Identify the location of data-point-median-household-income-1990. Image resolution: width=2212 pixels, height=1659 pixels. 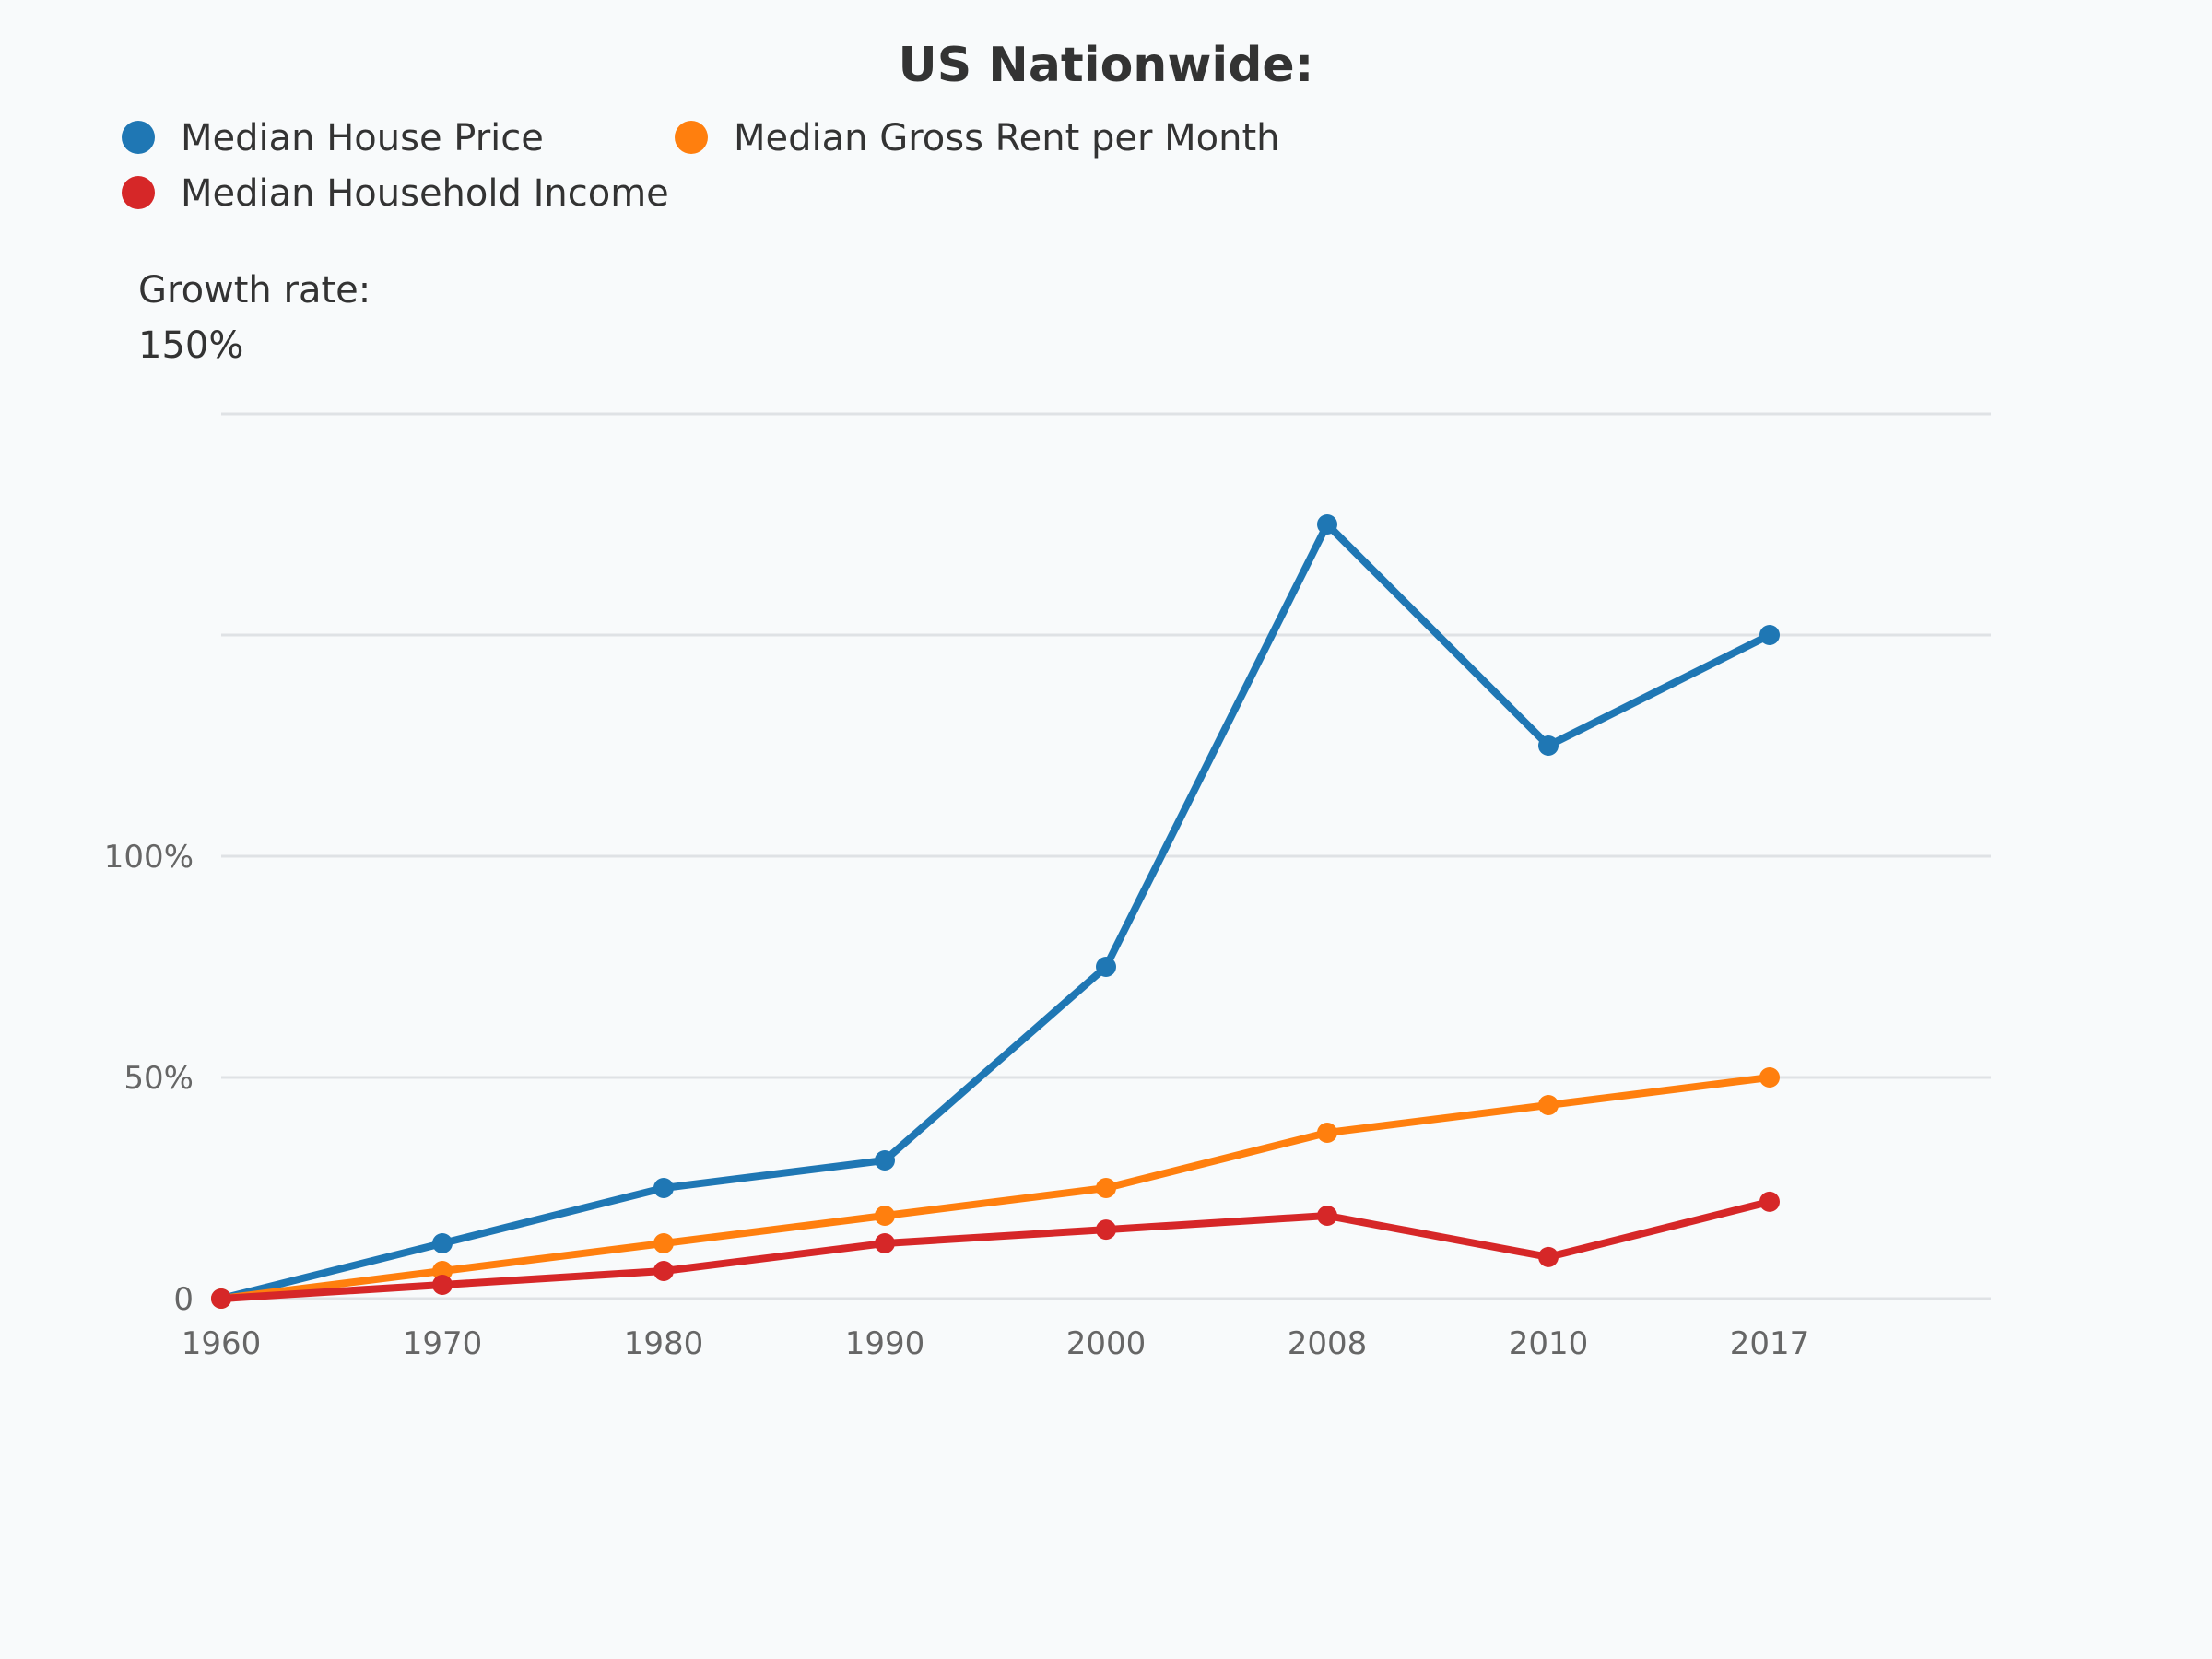
(885, 1243).